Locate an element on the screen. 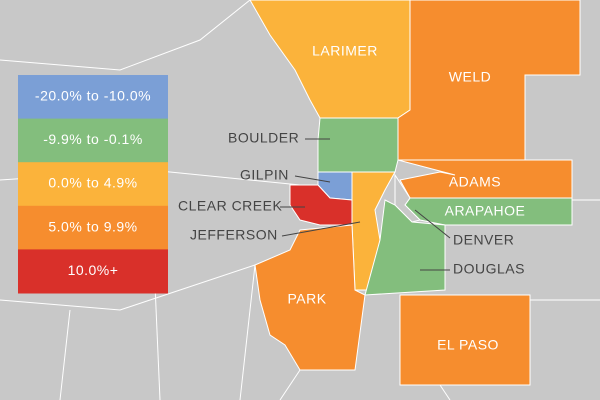 The height and width of the screenshot is (400, 600). county-label: PARK is located at coordinates (306, 299).